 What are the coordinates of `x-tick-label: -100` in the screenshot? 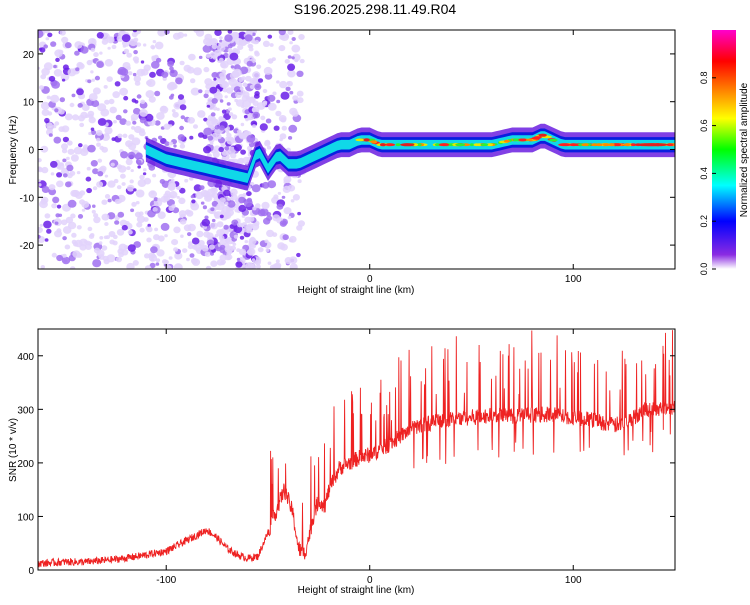 It's located at (166, 580).